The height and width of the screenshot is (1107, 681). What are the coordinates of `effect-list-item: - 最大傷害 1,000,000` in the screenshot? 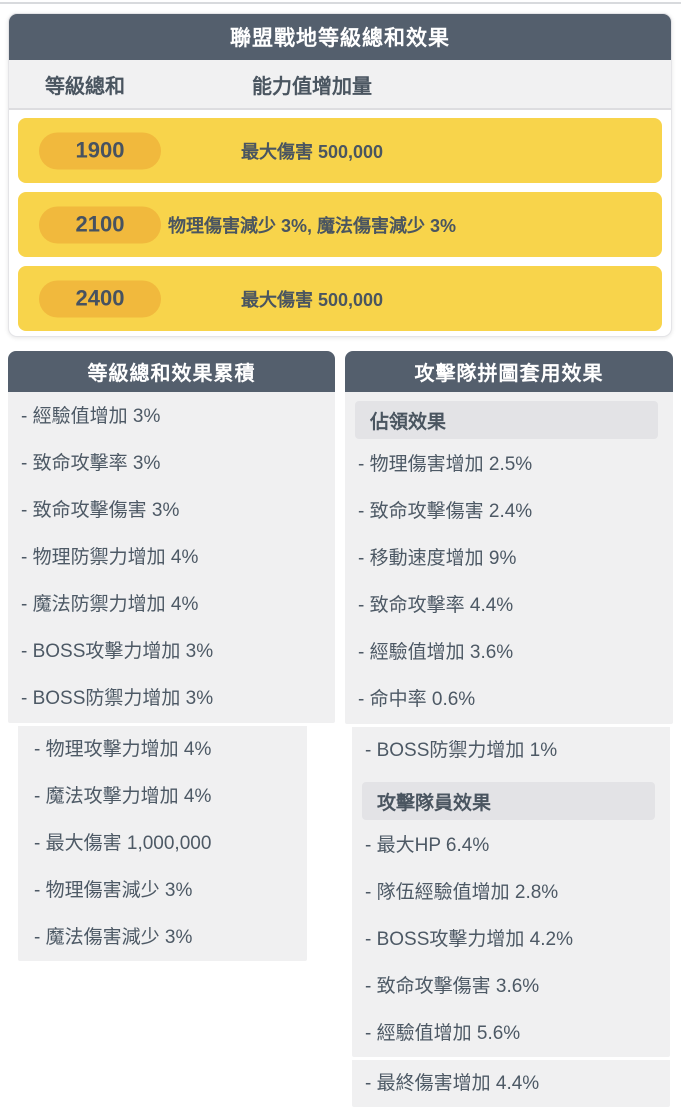 It's located at (123, 843).